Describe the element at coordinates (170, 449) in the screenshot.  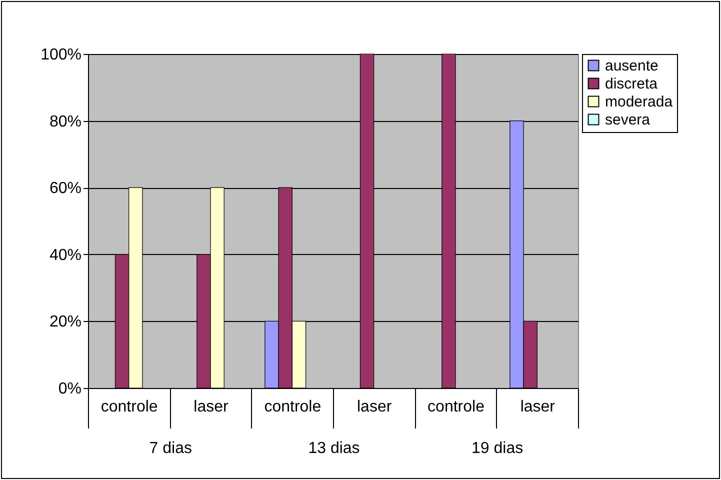
I see `text: 7 dias` at that location.